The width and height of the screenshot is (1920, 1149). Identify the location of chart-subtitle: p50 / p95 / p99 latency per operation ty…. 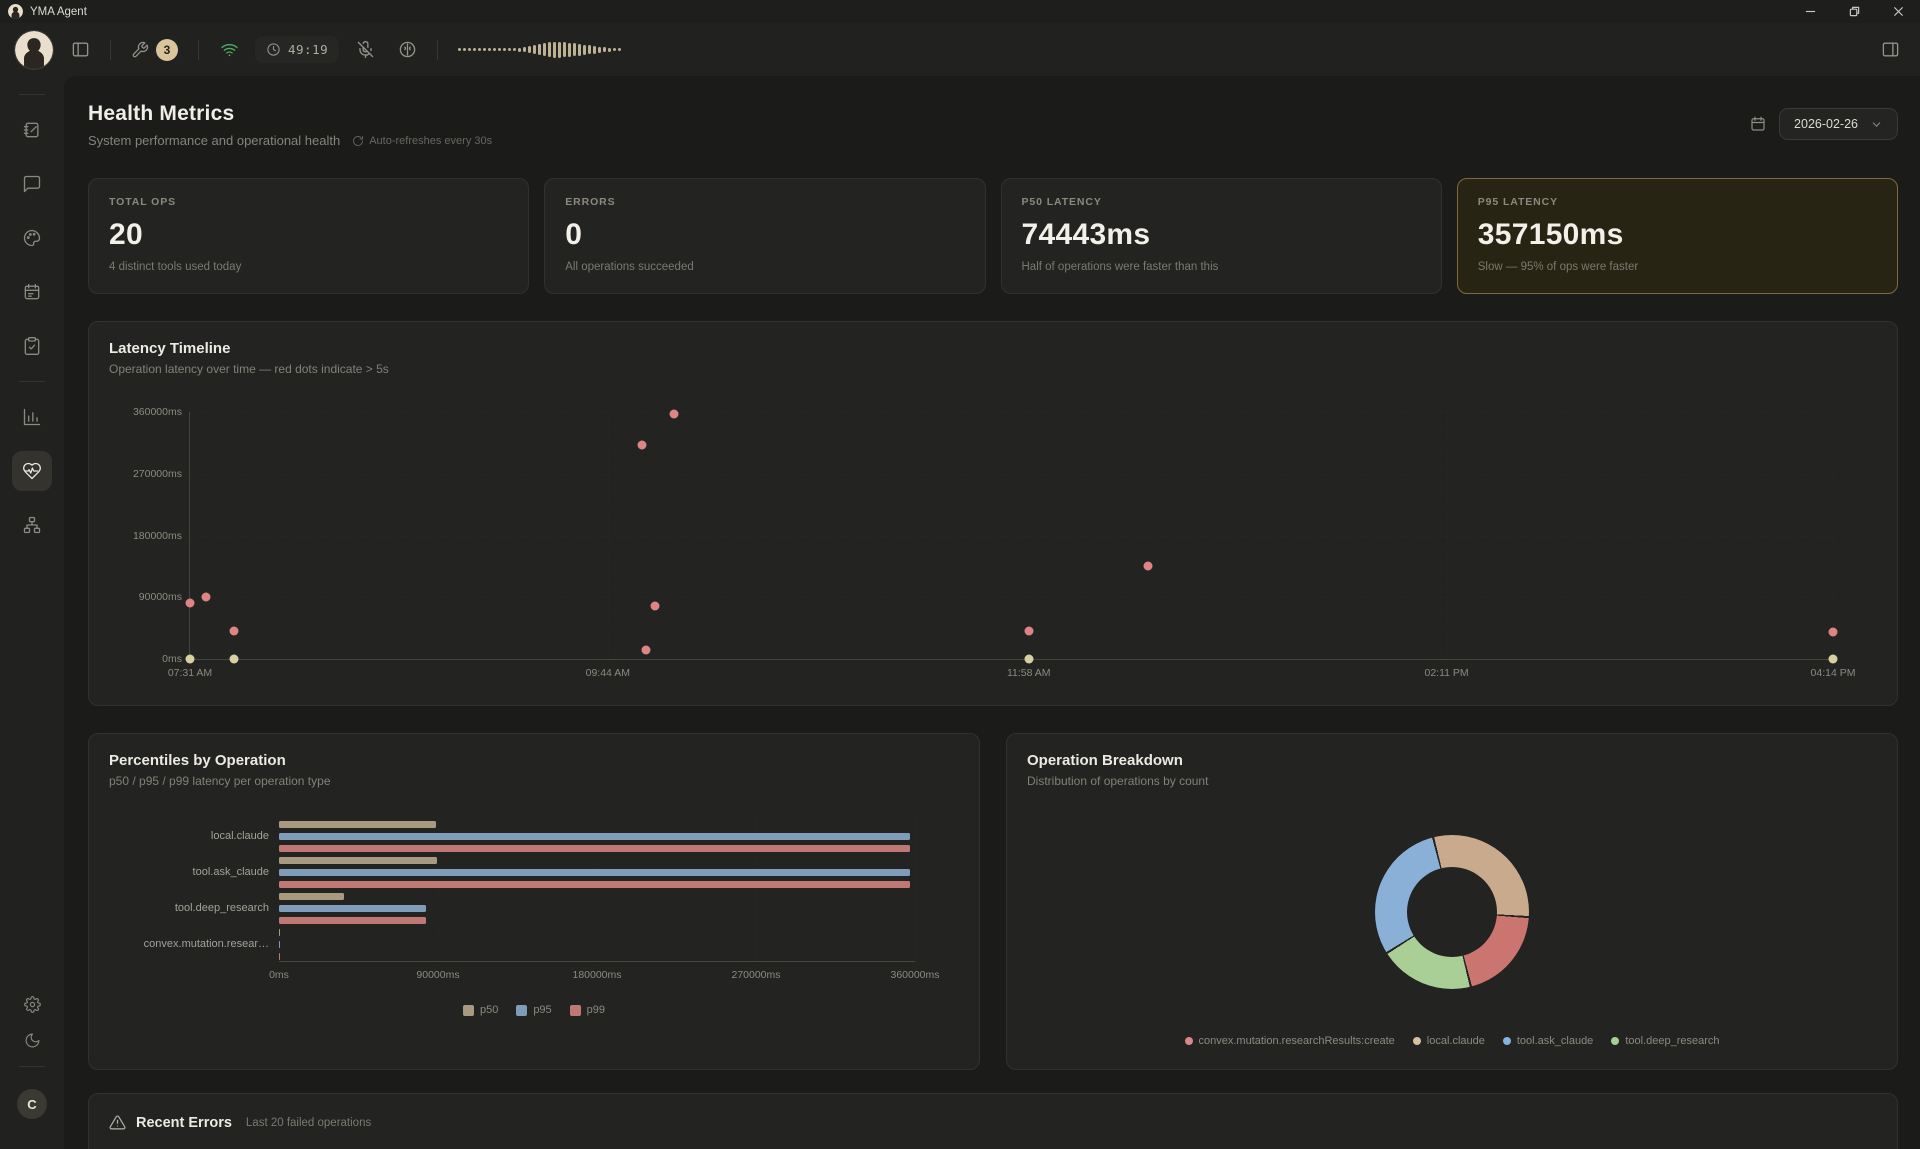
(220, 781).